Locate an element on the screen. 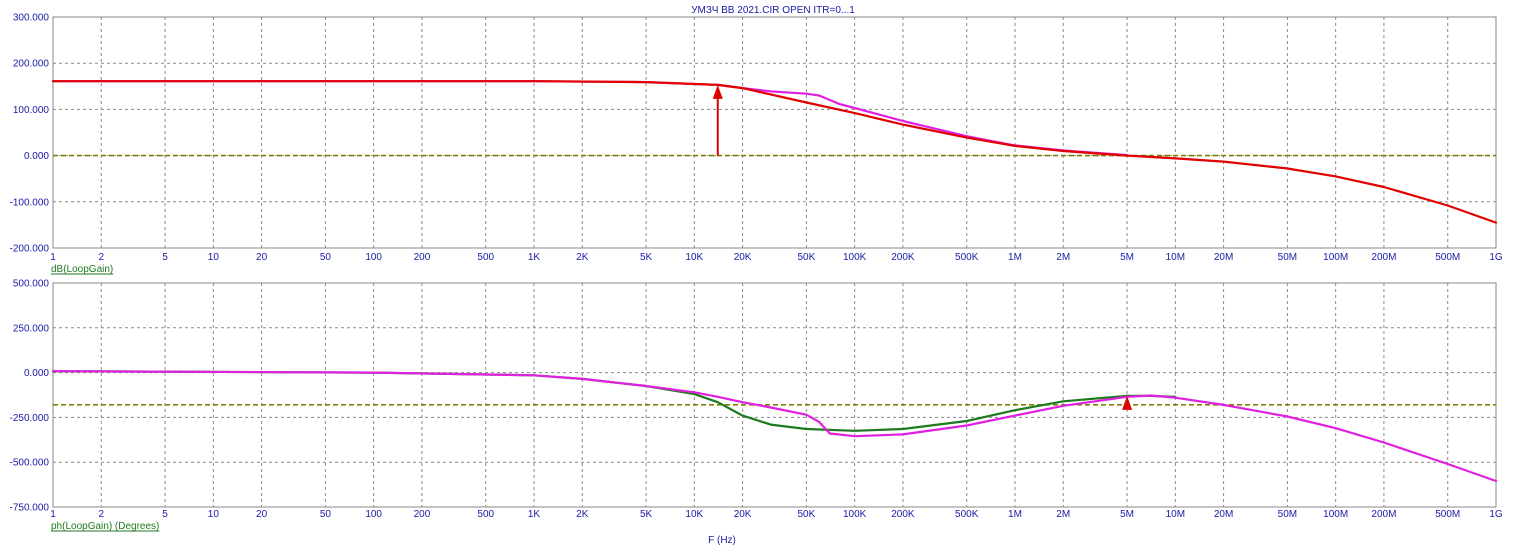 The width and height of the screenshot is (1523, 557). y-tick-label: -500.000 is located at coordinates (30, 463).